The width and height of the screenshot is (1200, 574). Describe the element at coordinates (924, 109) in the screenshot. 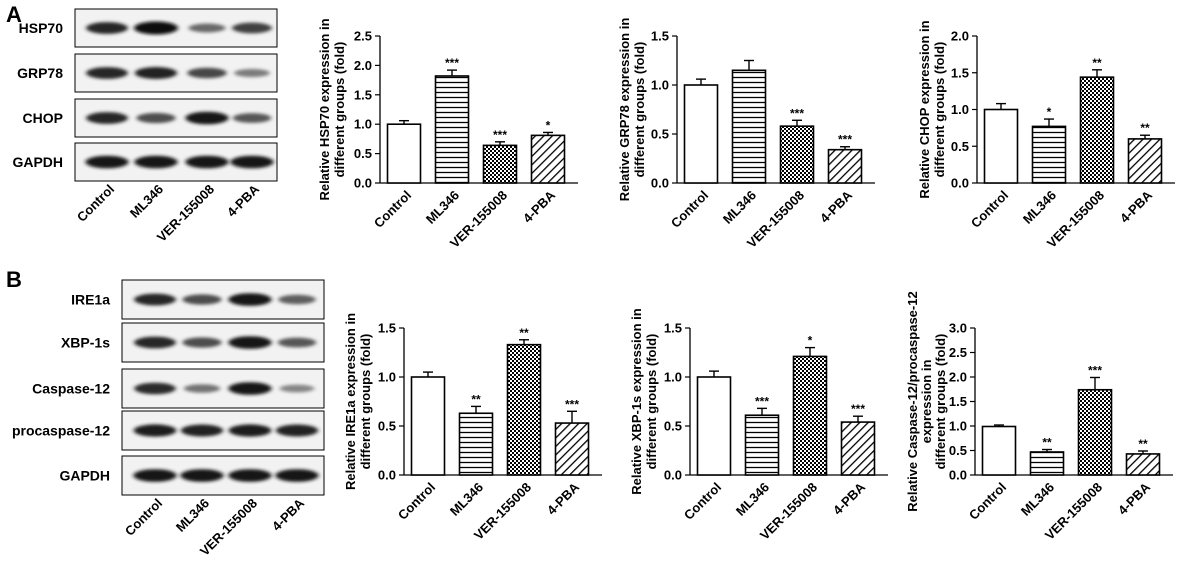

I see `y-axis-label: Relative CHOP expression in` at that location.